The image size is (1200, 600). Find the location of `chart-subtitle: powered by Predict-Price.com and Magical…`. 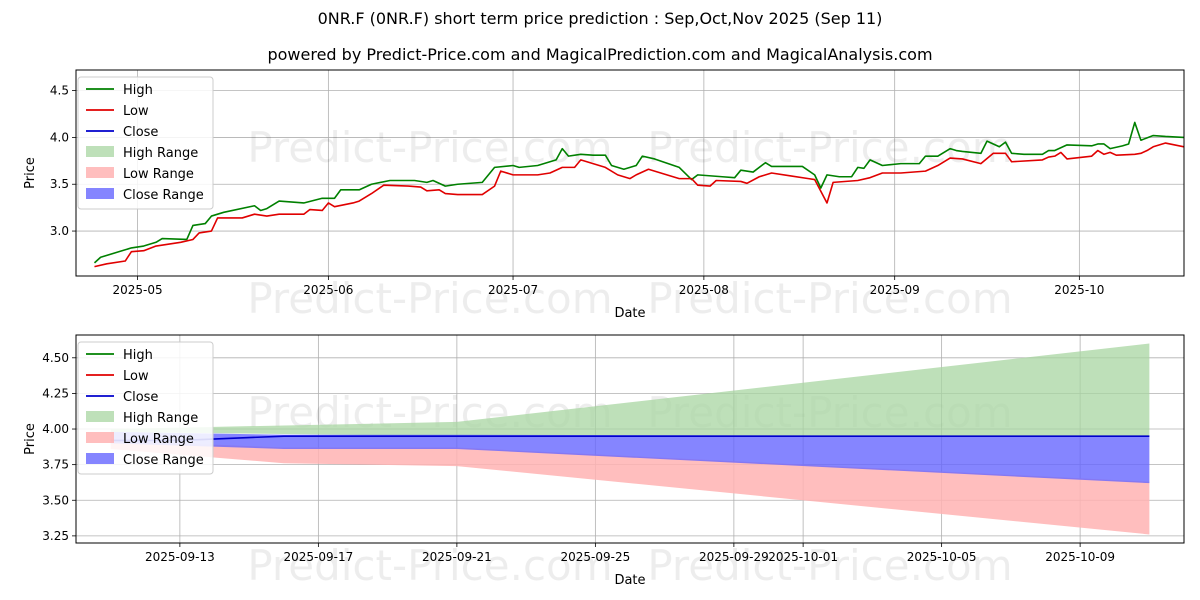

chart-subtitle: powered by Predict-Price.com and Magical… is located at coordinates (600, 54).